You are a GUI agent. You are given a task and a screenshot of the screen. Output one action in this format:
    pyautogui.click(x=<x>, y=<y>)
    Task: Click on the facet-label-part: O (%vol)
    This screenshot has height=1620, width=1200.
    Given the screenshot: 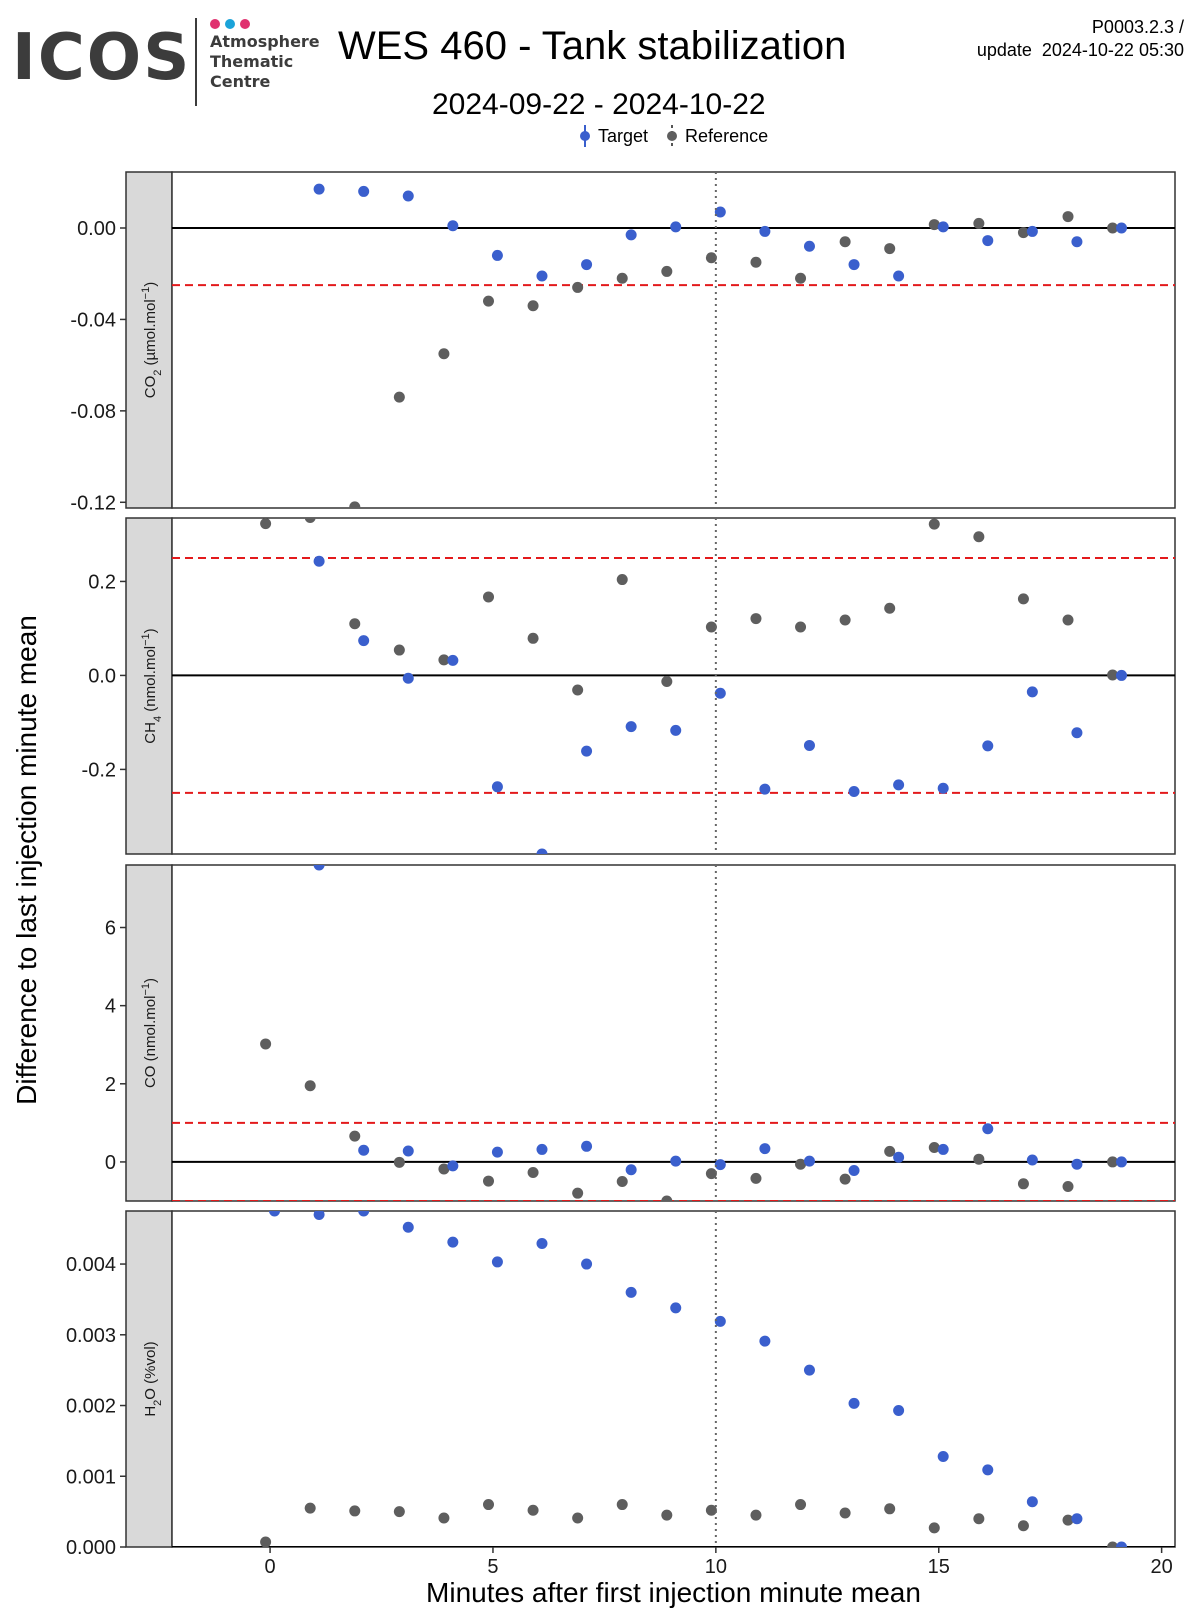 What is the action you would take?
    pyautogui.click(x=150, y=1370)
    